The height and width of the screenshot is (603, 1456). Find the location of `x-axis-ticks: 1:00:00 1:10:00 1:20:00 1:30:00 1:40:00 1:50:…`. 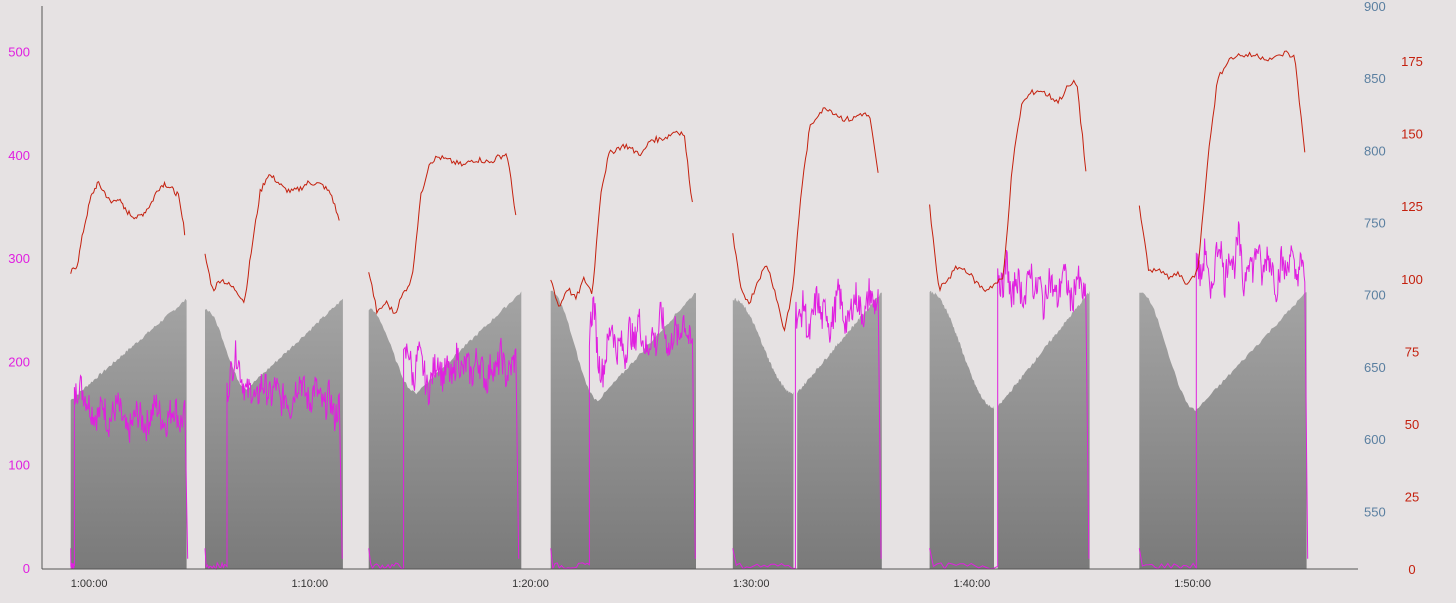

x-axis-ticks: 1:00:00 1:10:00 1:20:00 1:30:00 1:40:00 1:50:… is located at coordinates (641, 584).